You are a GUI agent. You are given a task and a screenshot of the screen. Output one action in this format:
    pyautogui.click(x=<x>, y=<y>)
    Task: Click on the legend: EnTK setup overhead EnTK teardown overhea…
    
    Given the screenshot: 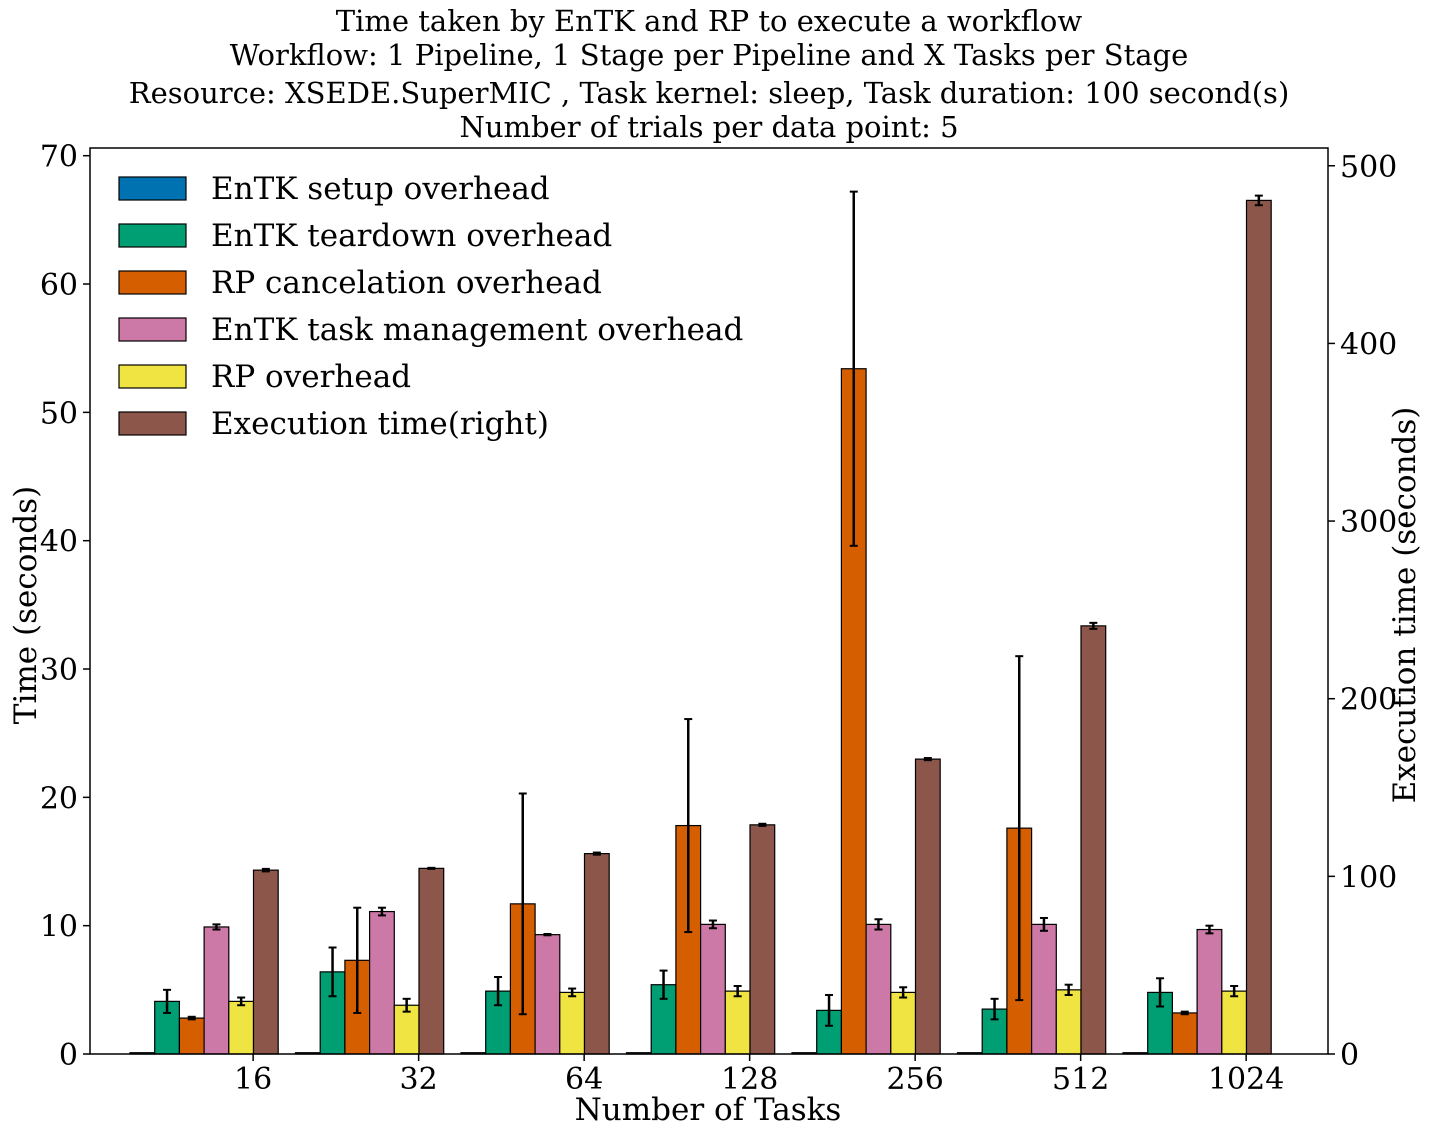 What is the action you would take?
    pyautogui.click(x=430, y=306)
    